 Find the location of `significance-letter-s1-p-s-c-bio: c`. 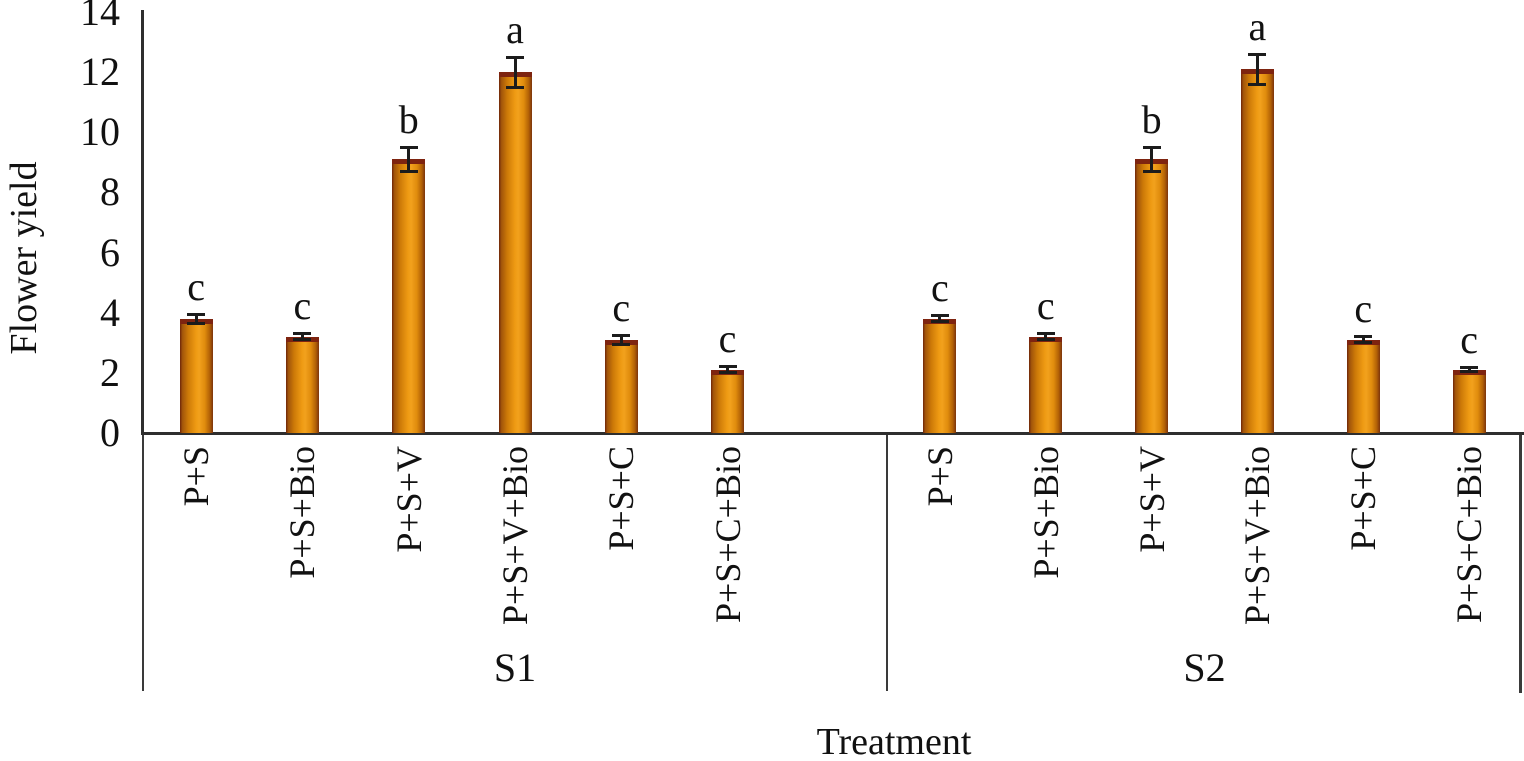

significance-letter-s1-p-s-c-bio: c is located at coordinates (727, 339).